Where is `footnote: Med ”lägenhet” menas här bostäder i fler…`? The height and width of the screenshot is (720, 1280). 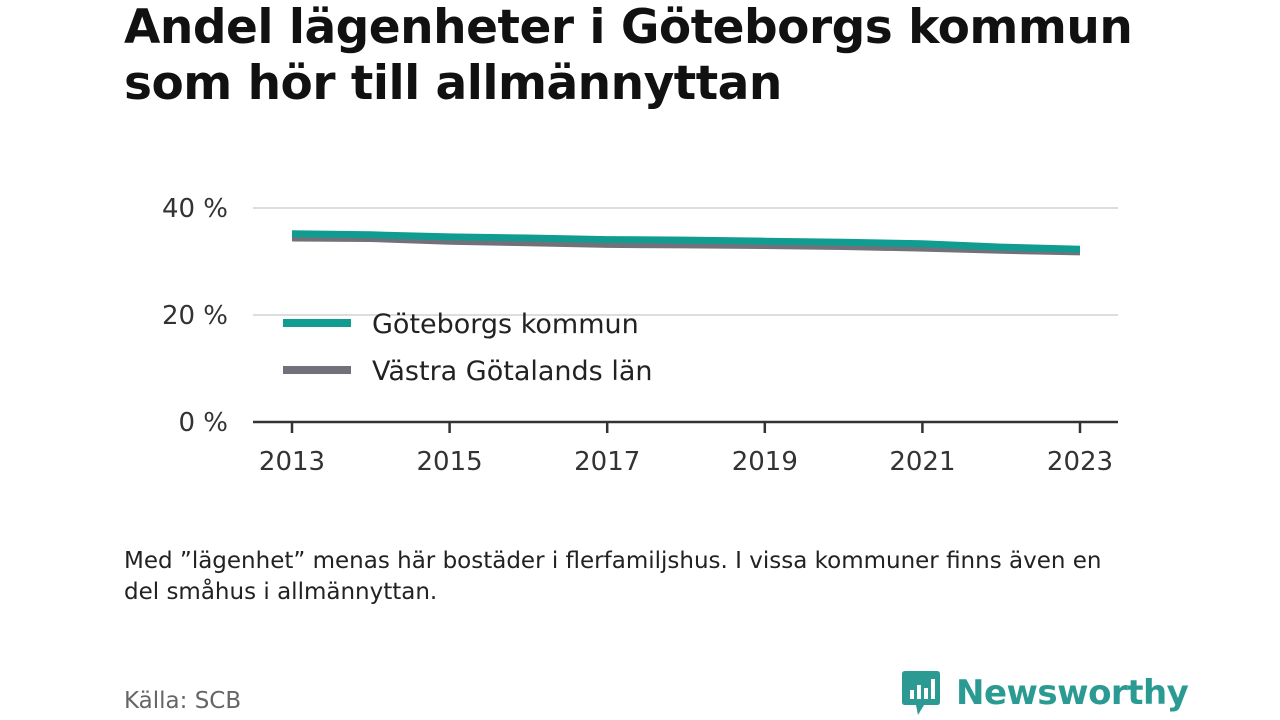 footnote: Med ”lägenhet” menas här bostäder i fler… is located at coordinates (613, 576).